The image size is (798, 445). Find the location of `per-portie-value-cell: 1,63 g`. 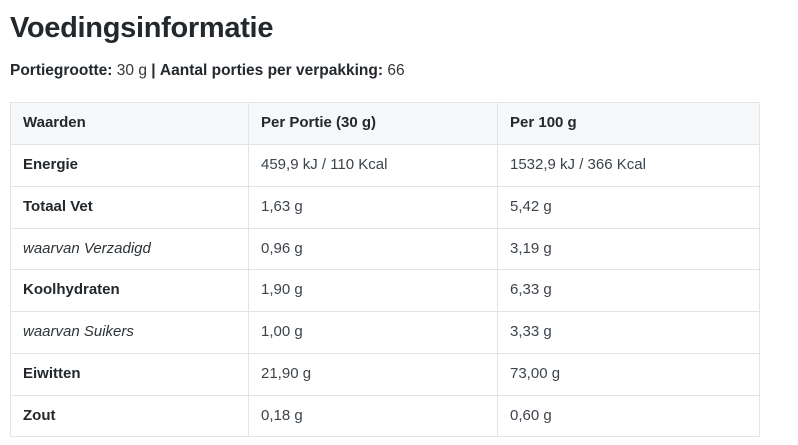

per-portie-value-cell: 1,63 g is located at coordinates (373, 207).